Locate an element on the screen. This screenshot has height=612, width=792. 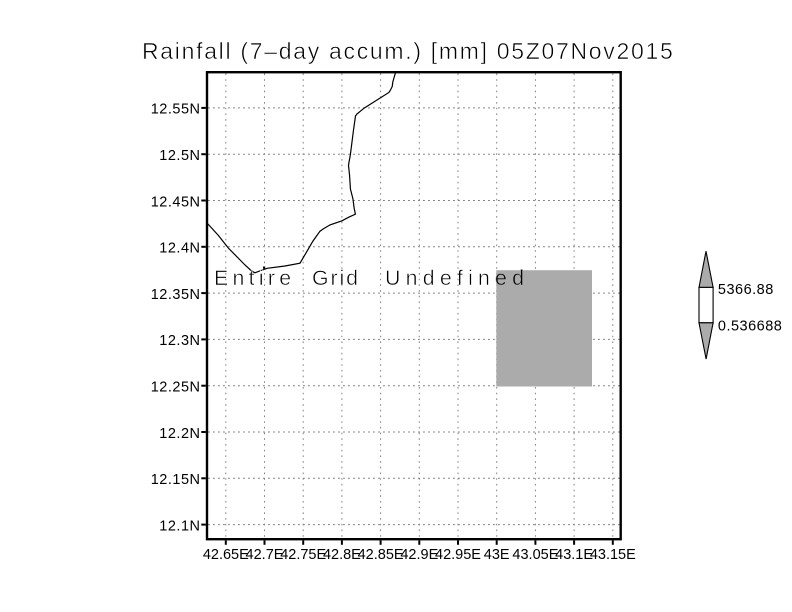
svg-text: 42.75E is located at coordinates (303, 555).